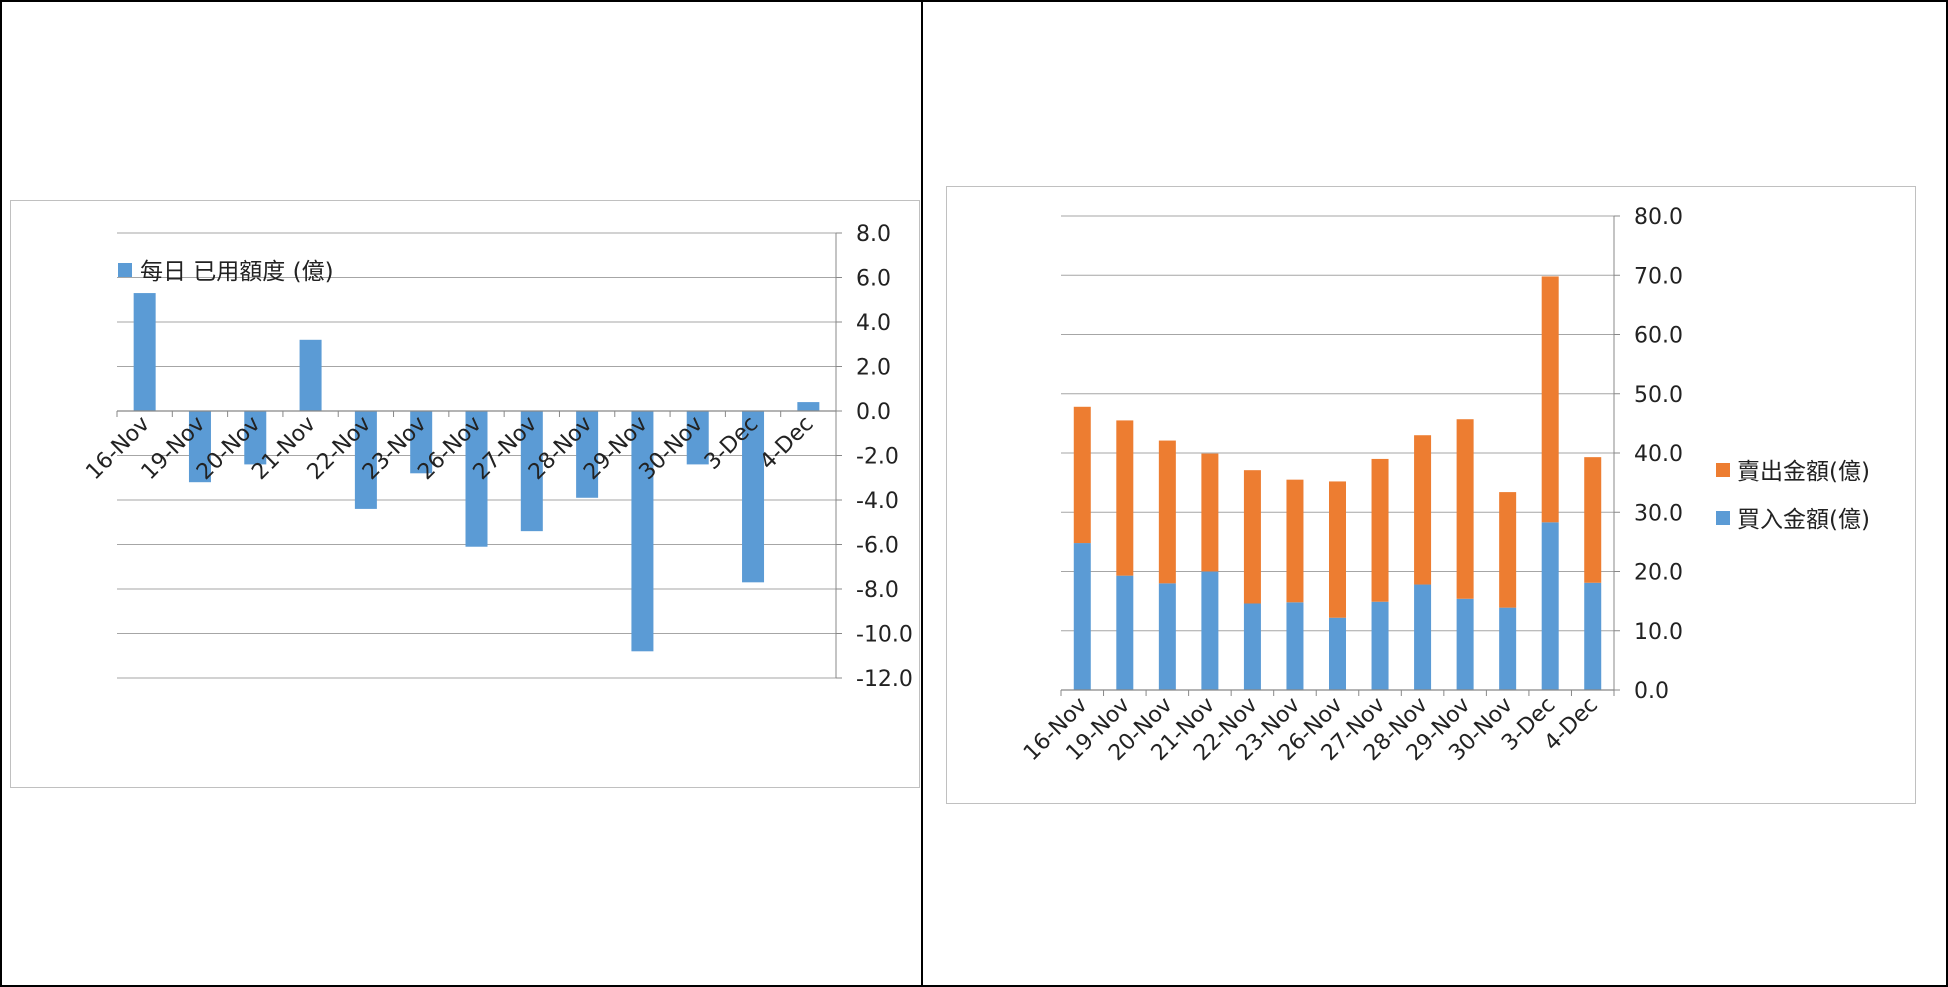 The image size is (1948, 987). I want to click on chart2-ytick-label: 40.0, so click(1658, 454).